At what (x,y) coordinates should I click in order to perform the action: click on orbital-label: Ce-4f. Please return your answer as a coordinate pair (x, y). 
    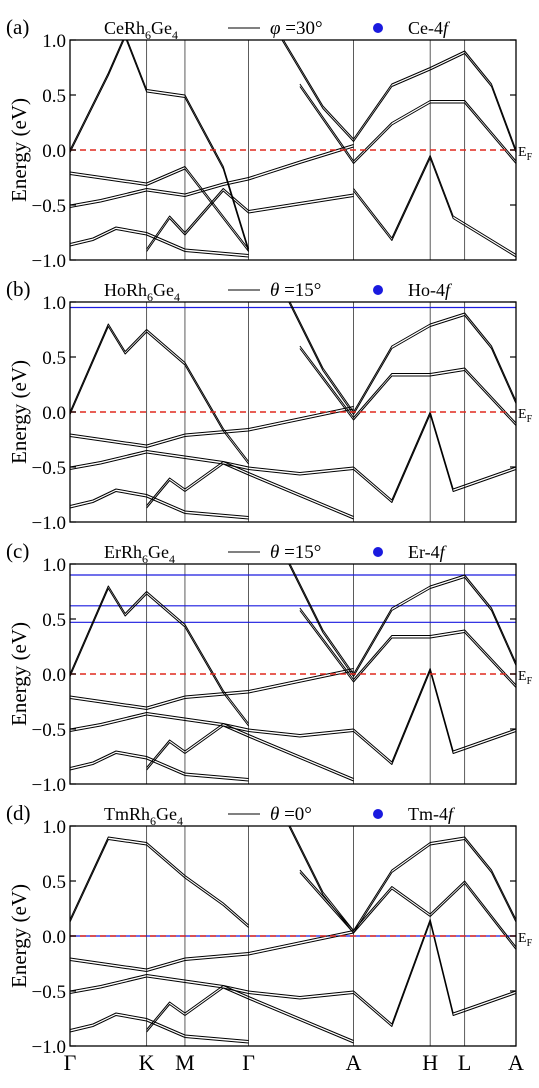
    Looking at the image, I should click on (429, 28).